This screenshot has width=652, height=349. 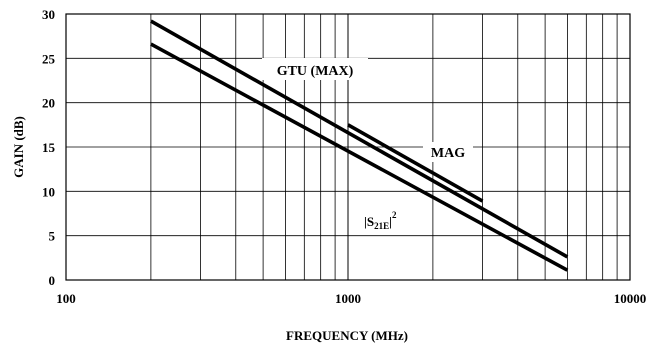 What do you see at coordinates (18, 147) in the screenshot?
I see `y-axis-title: GAIN (dB)` at bounding box center [18, 147].